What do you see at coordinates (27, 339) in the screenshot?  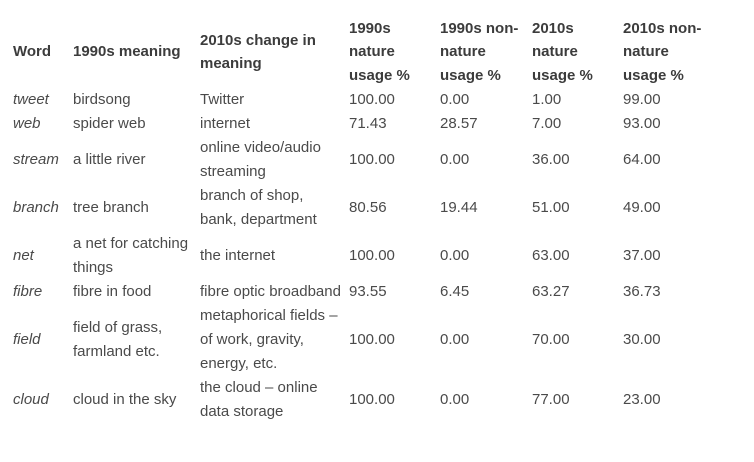 I see `word-cell: field` at bounding box center [27, 339].